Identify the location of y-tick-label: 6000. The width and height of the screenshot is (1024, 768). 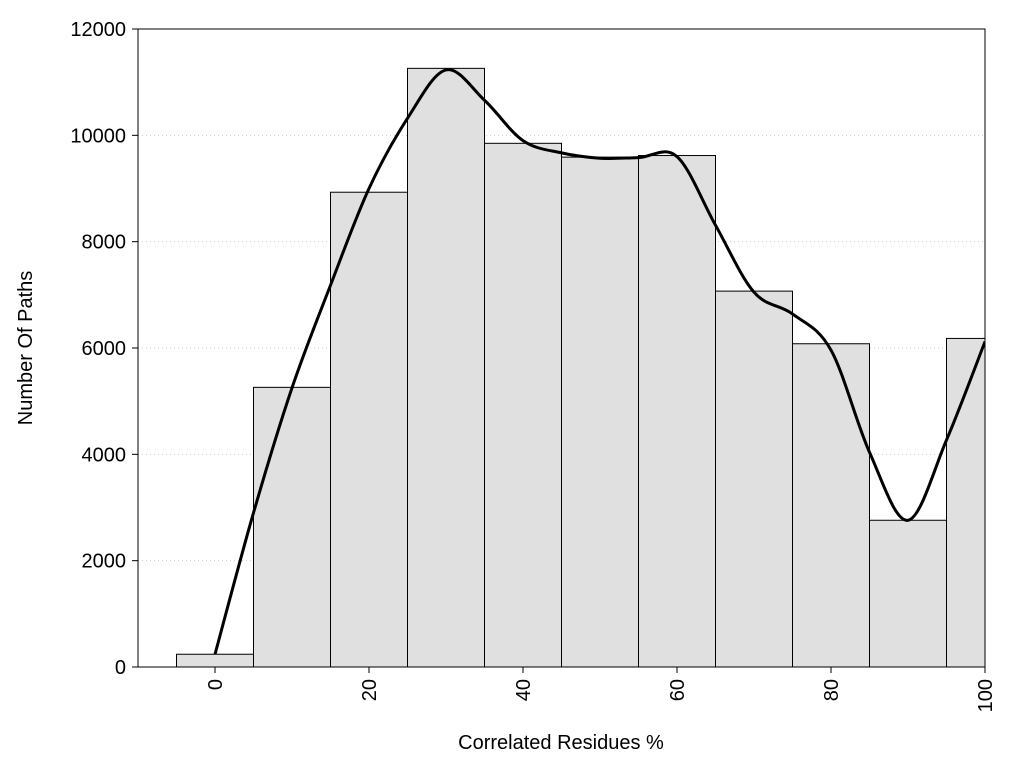
(104, 349).